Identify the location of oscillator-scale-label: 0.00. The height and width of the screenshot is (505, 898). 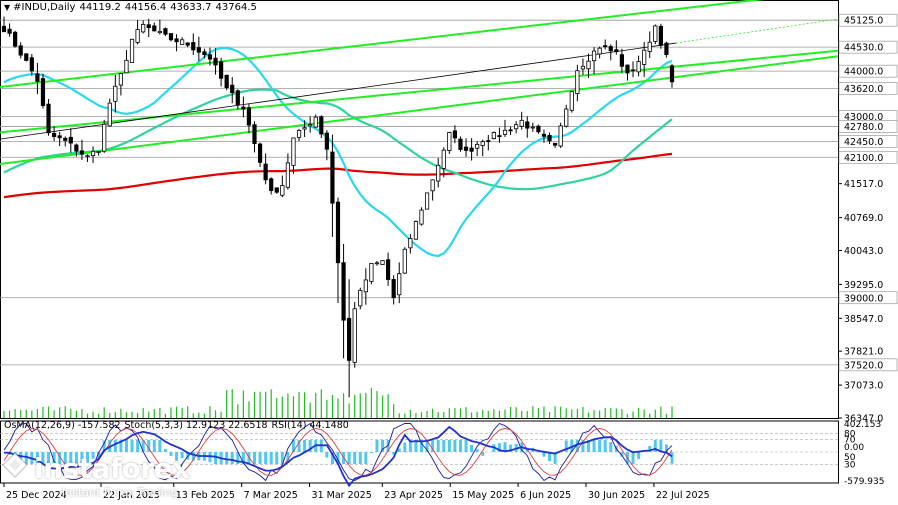
(854, 448).